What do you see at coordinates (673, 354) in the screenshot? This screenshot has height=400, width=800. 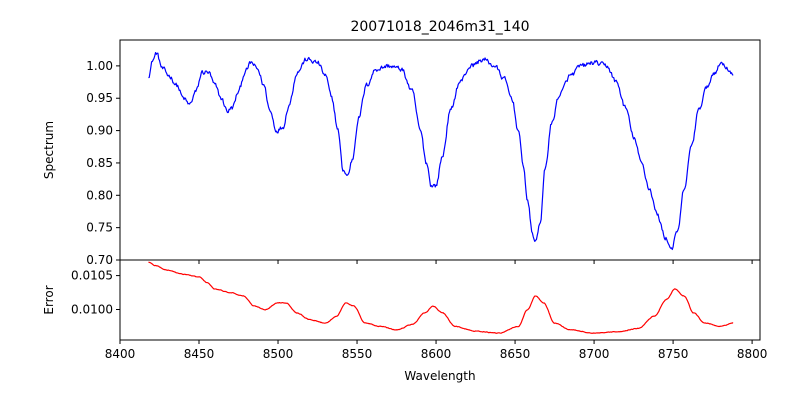 I see `x-tick-label: 8750` at bounding box center [673, 354].